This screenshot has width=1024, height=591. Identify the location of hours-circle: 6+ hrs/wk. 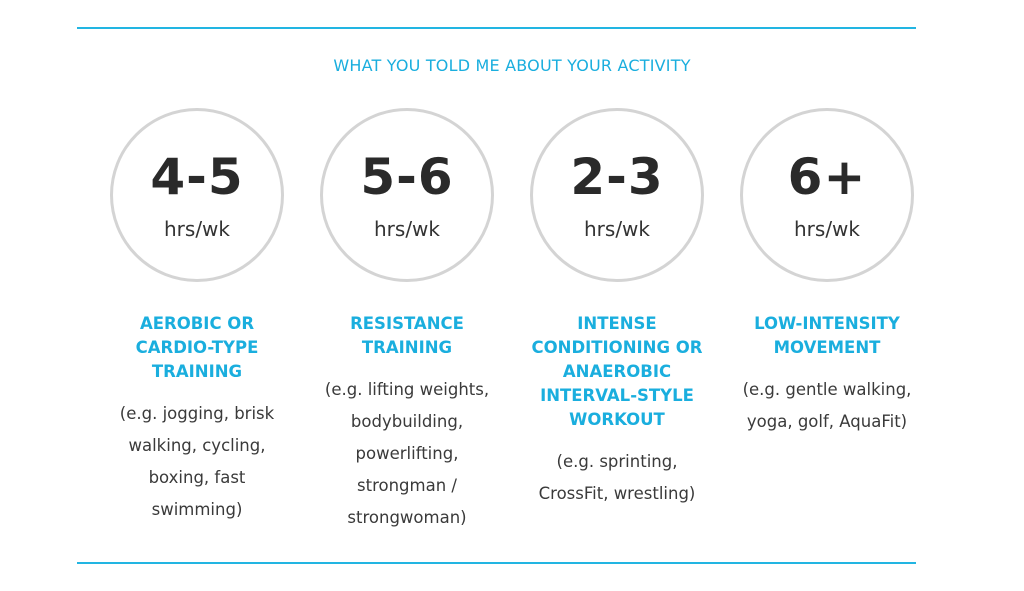
(827, 195).